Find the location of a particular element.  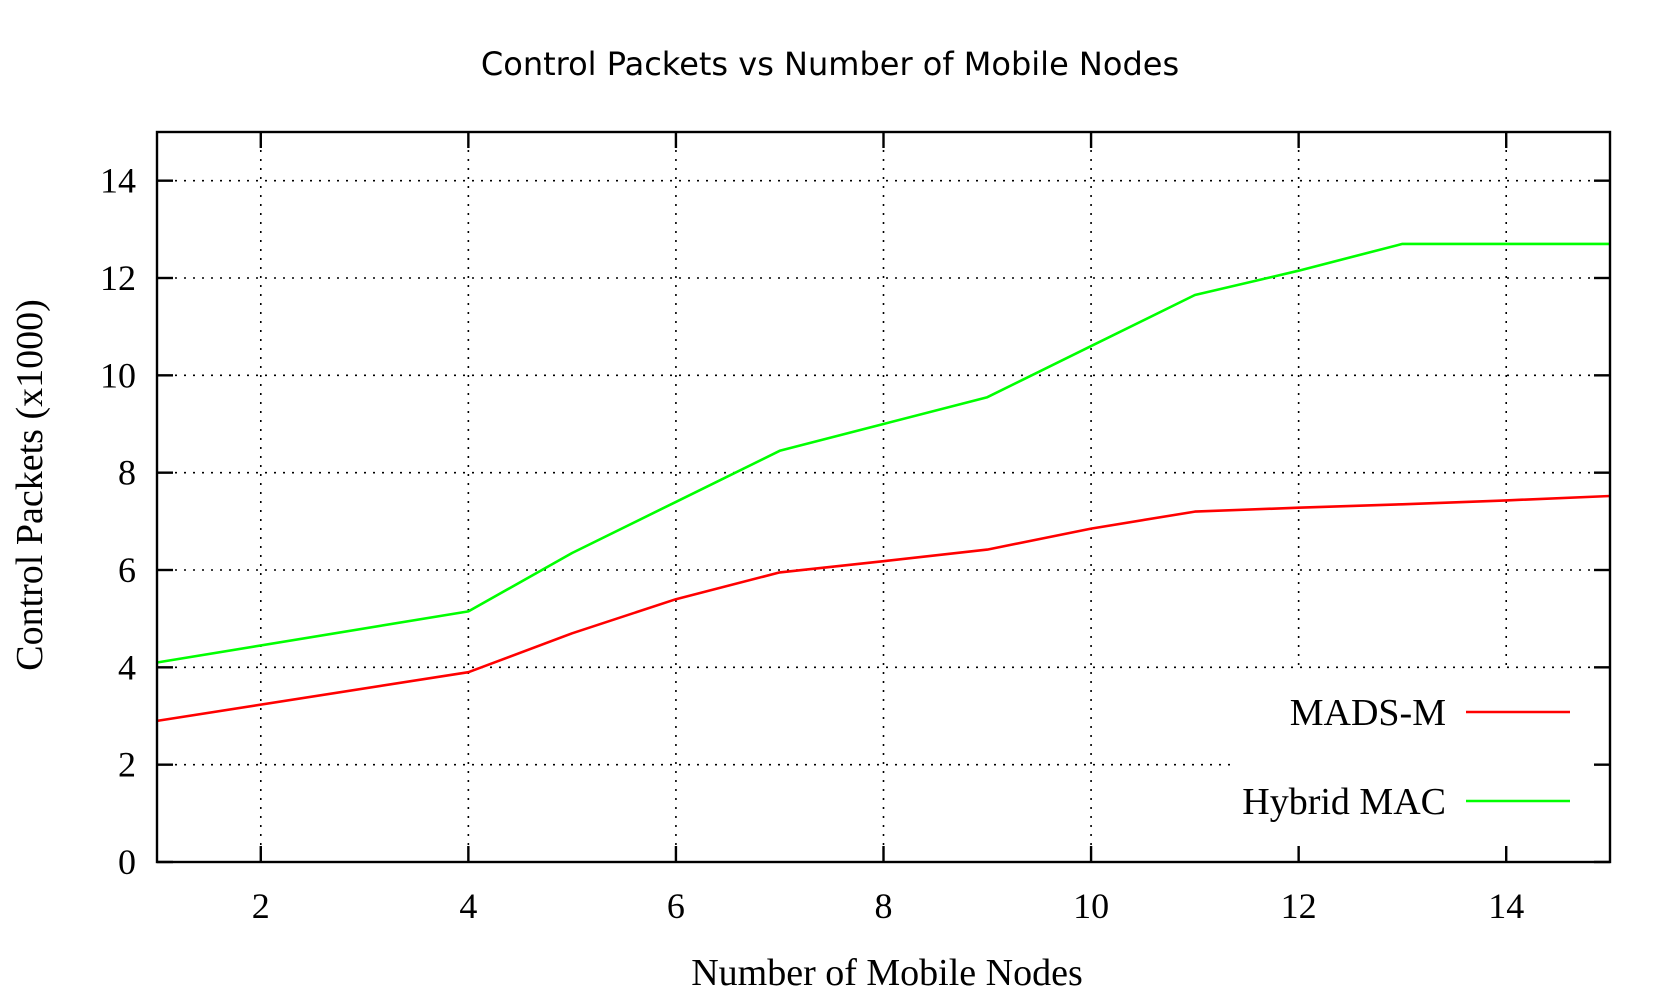

y-tick-label: 12 is located at coordinates (118, 278).